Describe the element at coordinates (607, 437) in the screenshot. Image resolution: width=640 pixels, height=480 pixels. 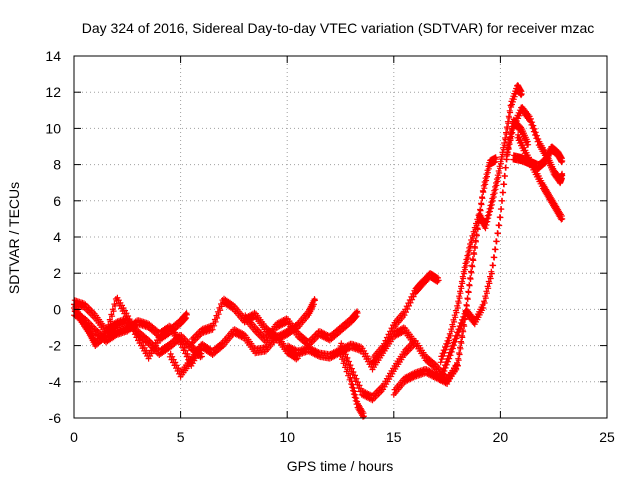
I see `x-tick-label: 25` at that location.